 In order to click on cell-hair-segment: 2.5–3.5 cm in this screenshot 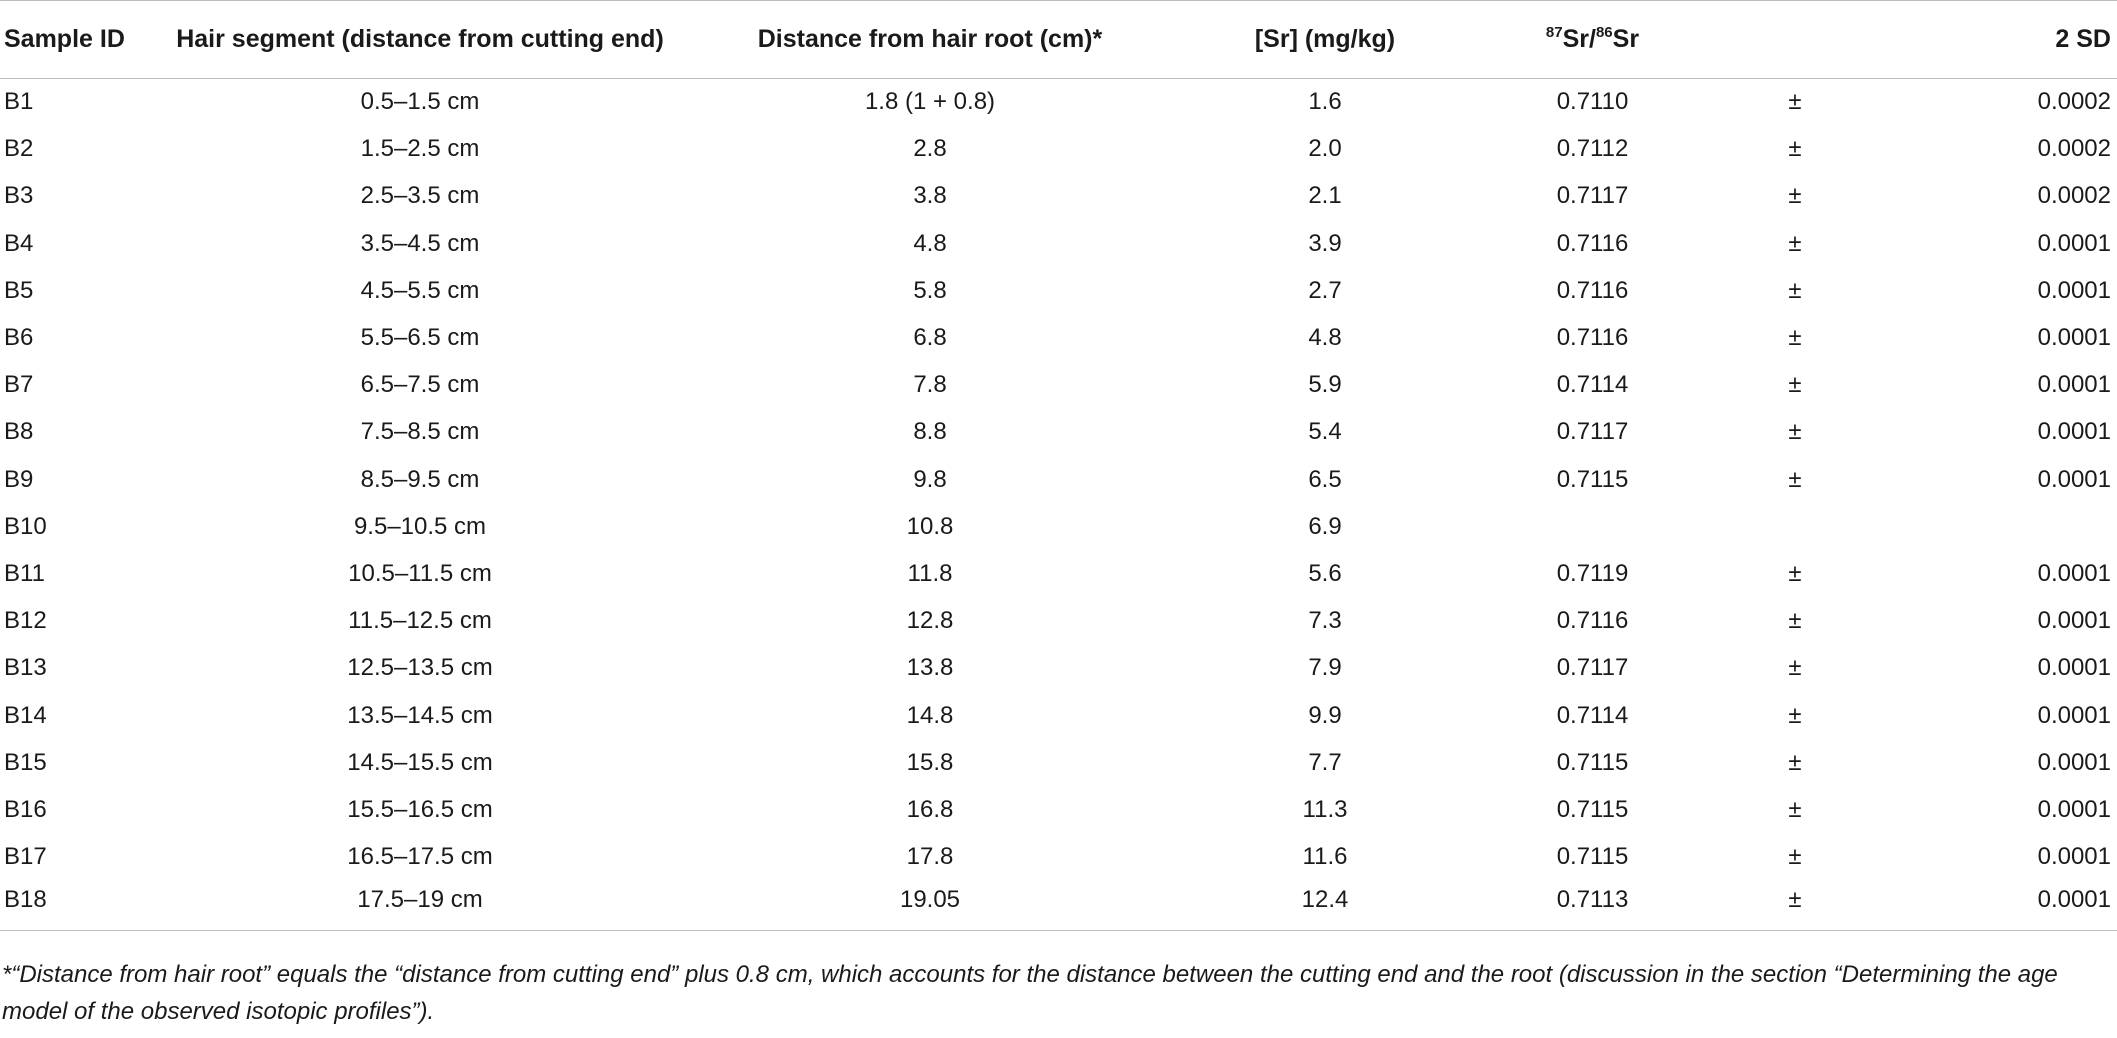, I will do `click(420, 196)`.